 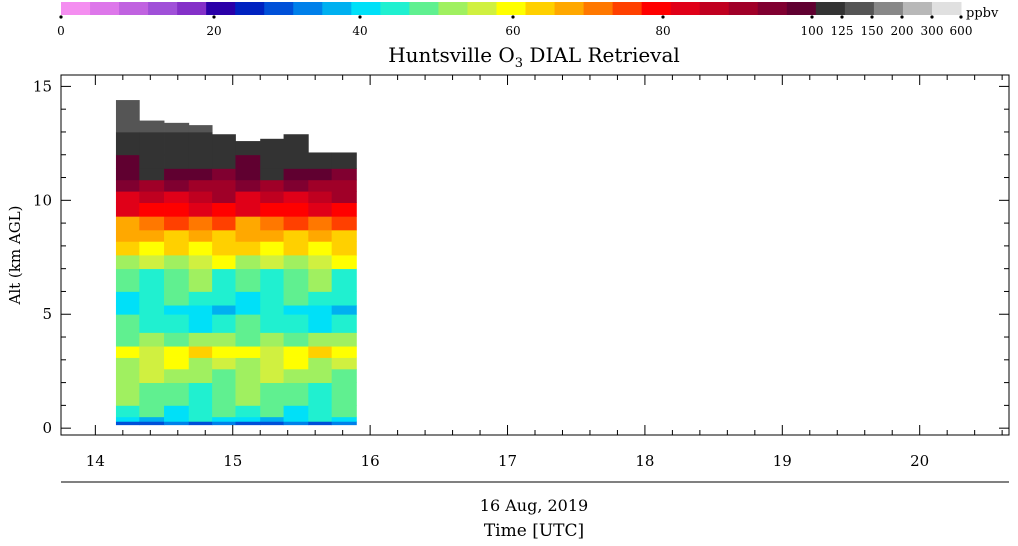 What do you see at coordinates (359, 31) in the screenshot?
I see `colorbar-tick-label: 40` at bounding box center [359, 31].